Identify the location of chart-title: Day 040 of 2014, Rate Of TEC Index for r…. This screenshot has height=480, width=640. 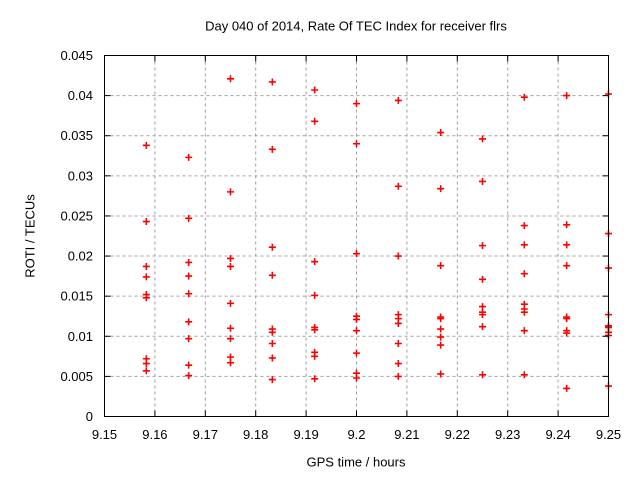
(356, 26).